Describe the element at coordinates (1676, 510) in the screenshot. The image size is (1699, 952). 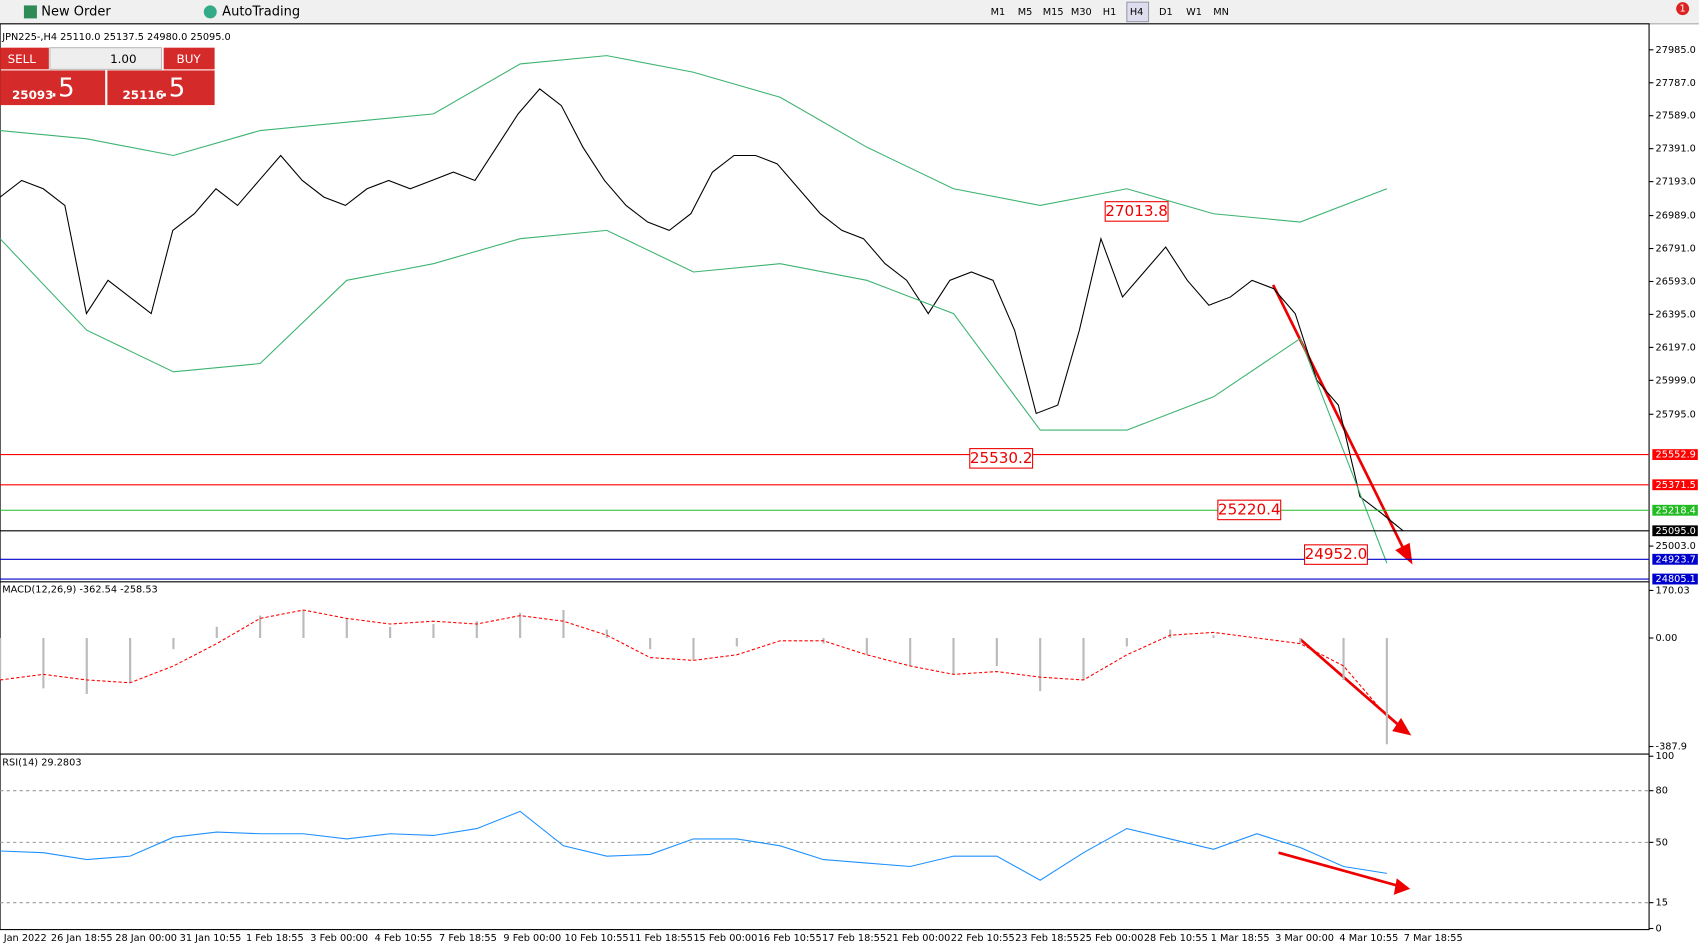
I see `price-level-label: 25218.4` at that location.